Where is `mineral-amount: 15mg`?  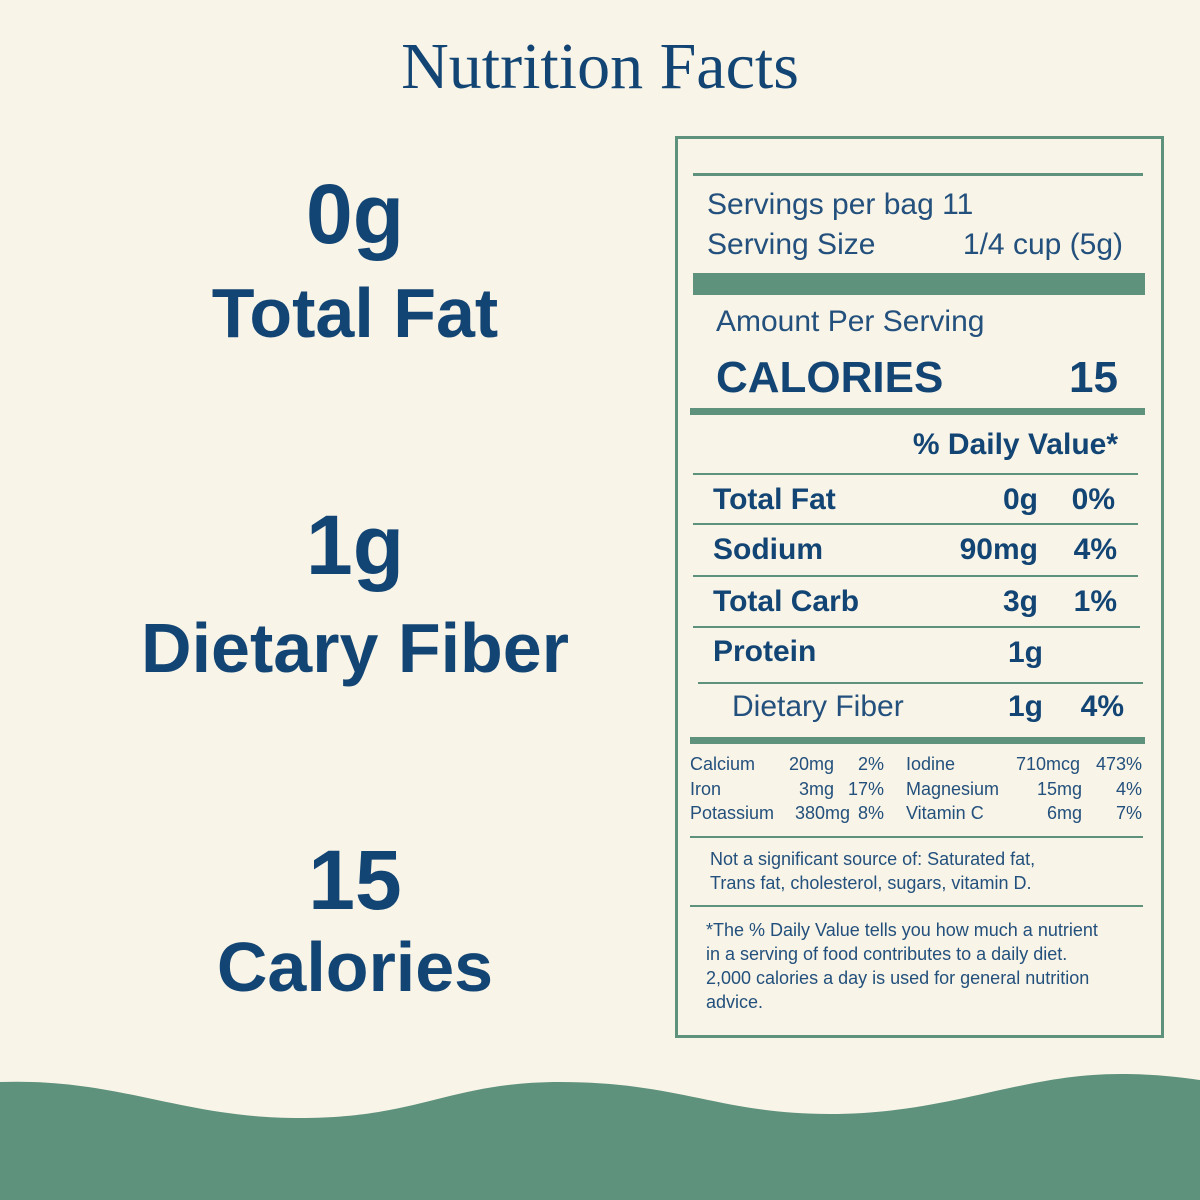 mineral-amount: 15mg is located at coordinates (1059, 789).